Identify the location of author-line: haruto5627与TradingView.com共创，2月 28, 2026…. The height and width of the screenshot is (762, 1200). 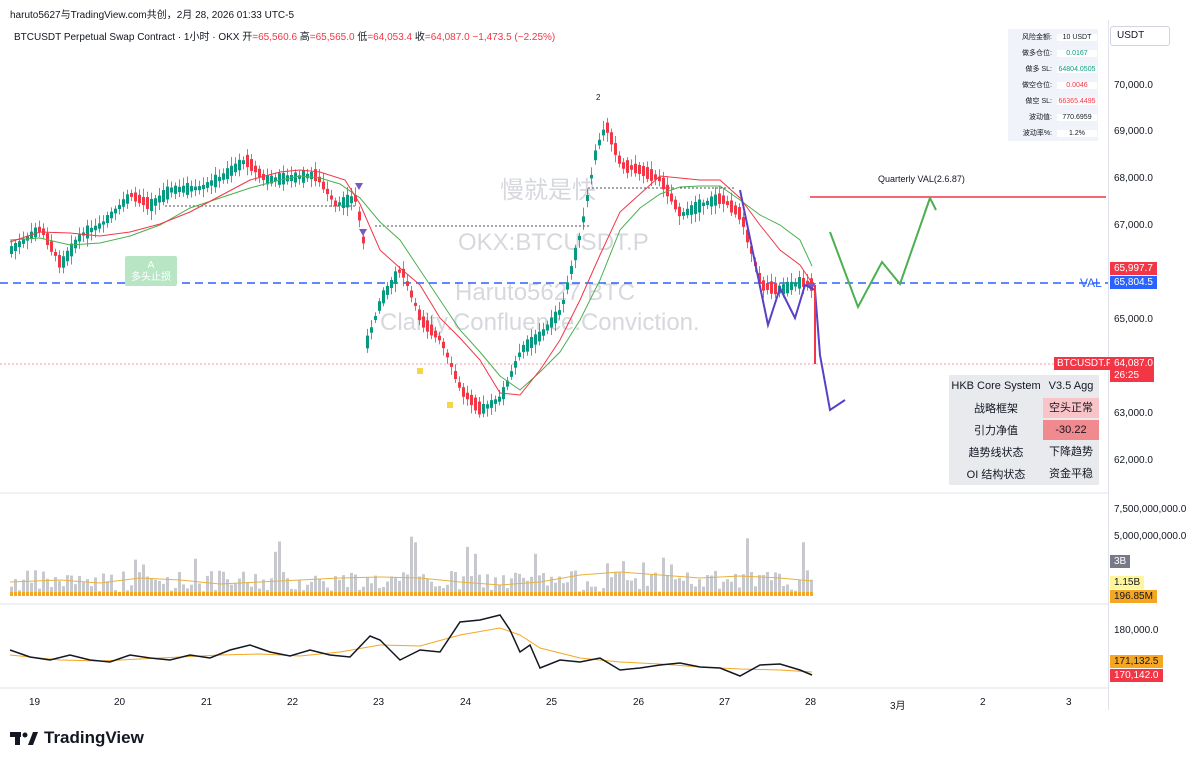
(152, 15).